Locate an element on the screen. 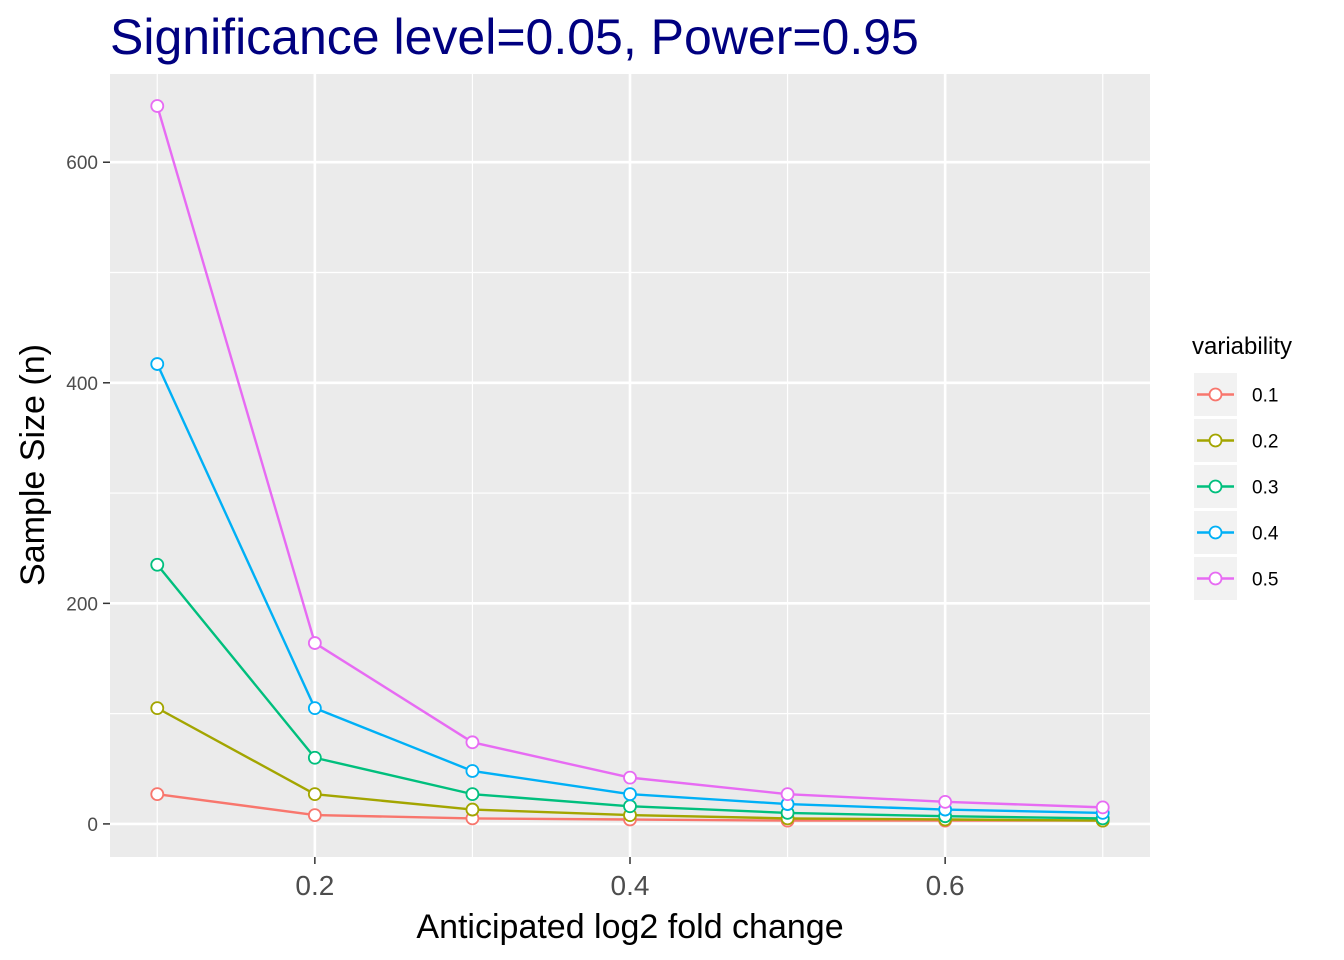 Image resolution: width=1344 pixels, height=960 pixels. legend-title: variability is located at coordinates (1242, 346).